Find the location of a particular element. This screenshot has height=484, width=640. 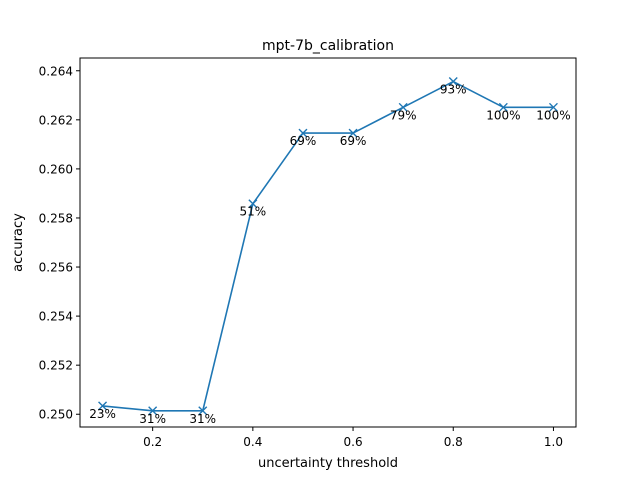

chart-title: mpt-7b_calibration is located at coordinates (328, 46).